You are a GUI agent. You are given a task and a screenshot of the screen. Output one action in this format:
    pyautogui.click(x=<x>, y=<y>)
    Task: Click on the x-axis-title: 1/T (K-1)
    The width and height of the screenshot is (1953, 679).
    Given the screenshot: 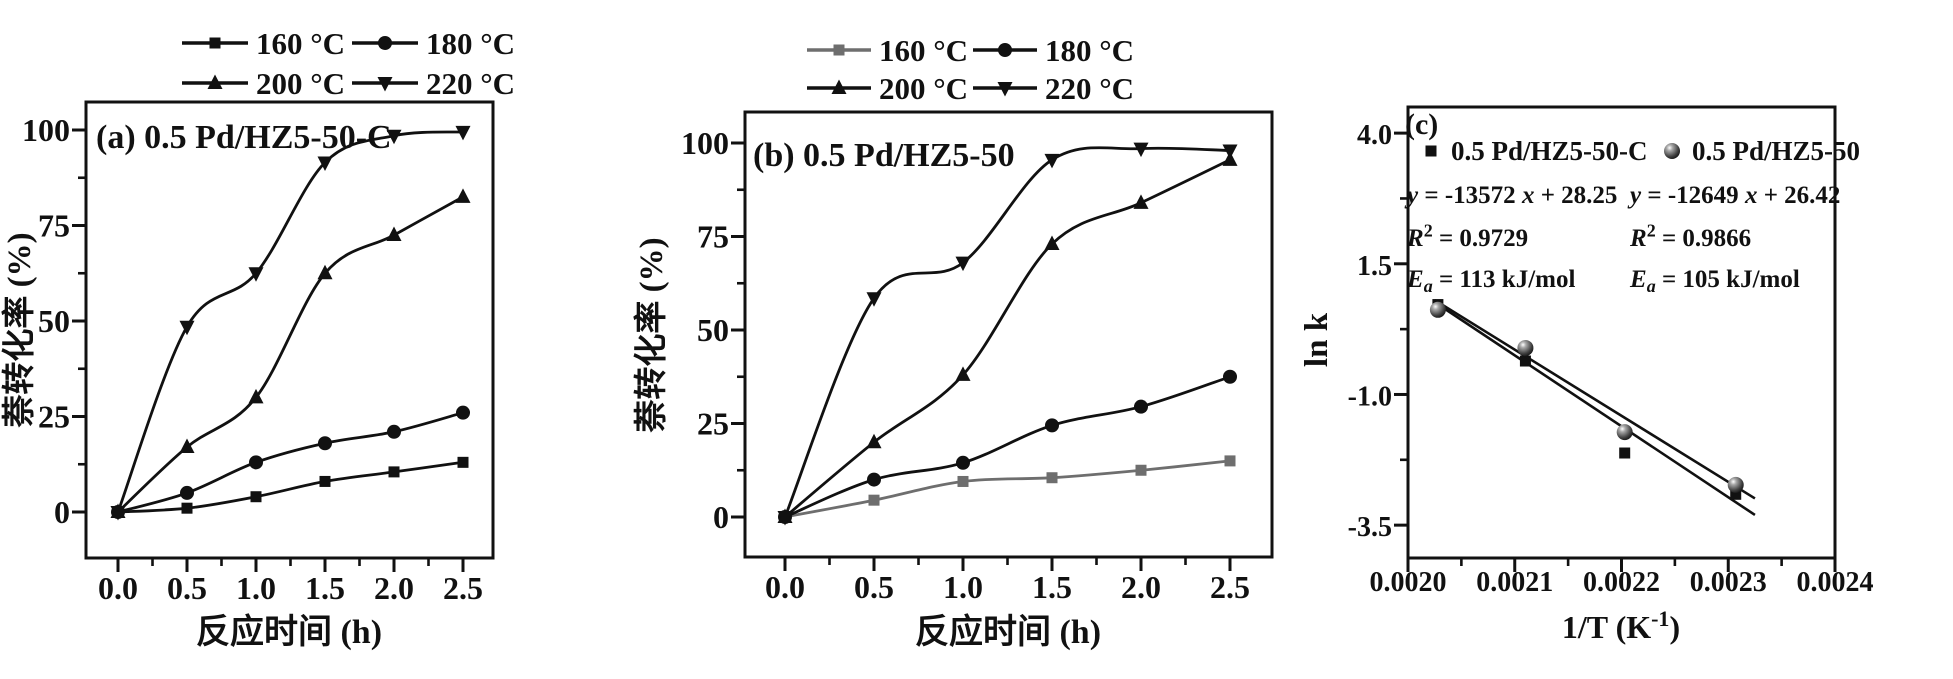 What is the action you would take?
    pyautogui.click(x=1621, y=625)
    